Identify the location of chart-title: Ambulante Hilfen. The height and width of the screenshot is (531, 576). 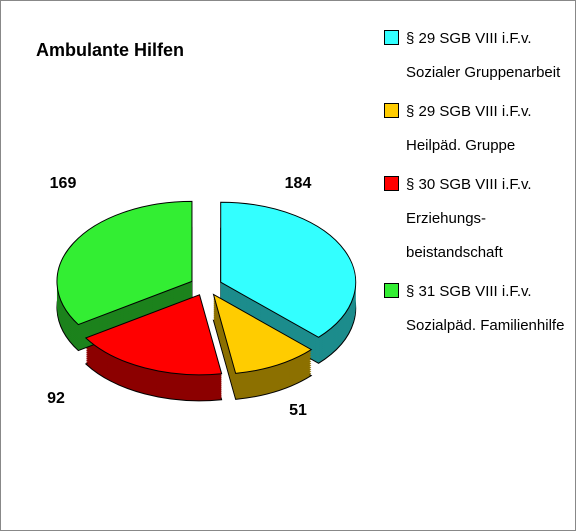
(110, 50).